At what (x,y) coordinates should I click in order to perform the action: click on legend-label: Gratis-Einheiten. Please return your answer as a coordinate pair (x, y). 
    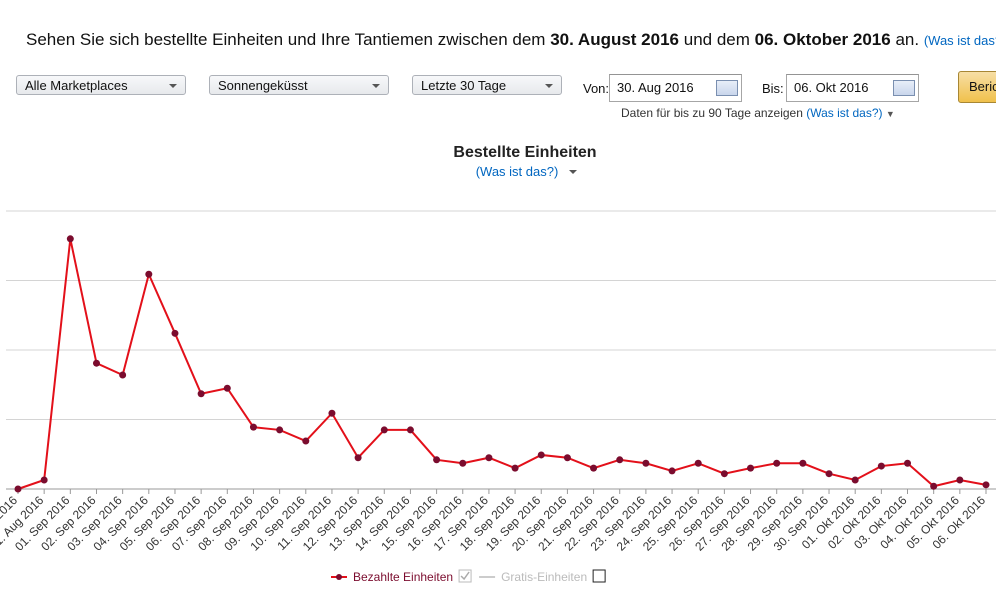
    Looking at the image, I should click on (544, 577).